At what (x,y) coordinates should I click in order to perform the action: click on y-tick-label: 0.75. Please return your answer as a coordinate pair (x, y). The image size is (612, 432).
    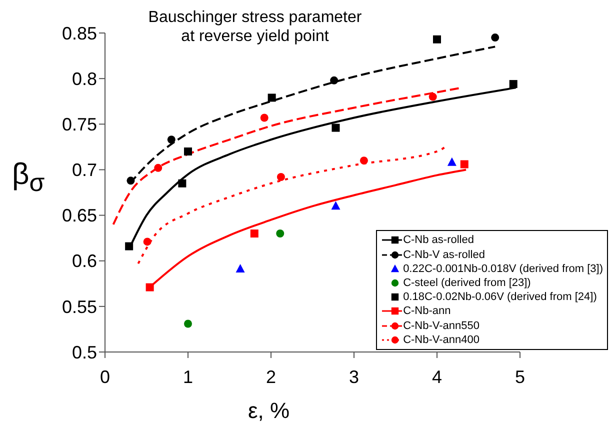
    Looking at the image, I should click on (79, 124).